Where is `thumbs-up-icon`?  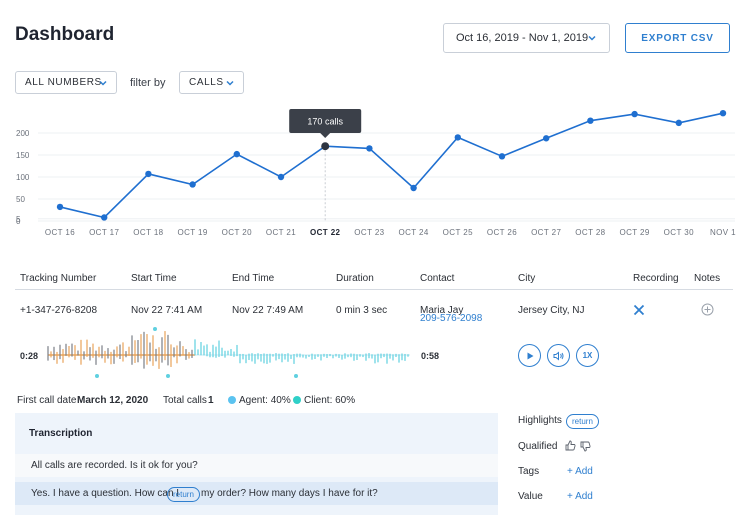 thumbs-up-icon is located at coordinates (570, 445).